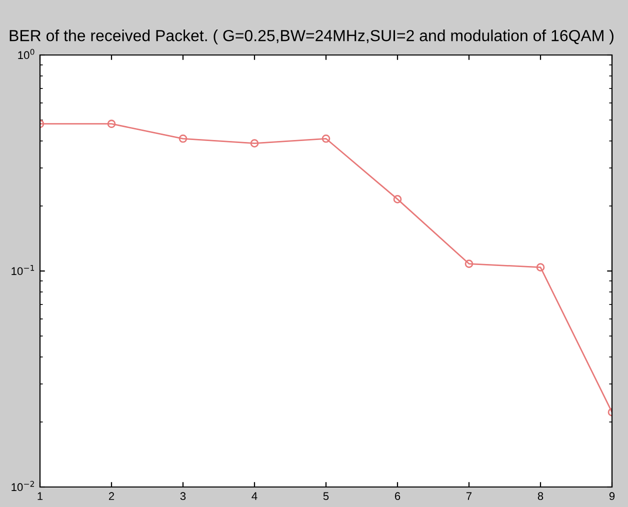 This screenshot has width=628, height=507. I want to click on x-tick-label: 2, so click(111, 496).